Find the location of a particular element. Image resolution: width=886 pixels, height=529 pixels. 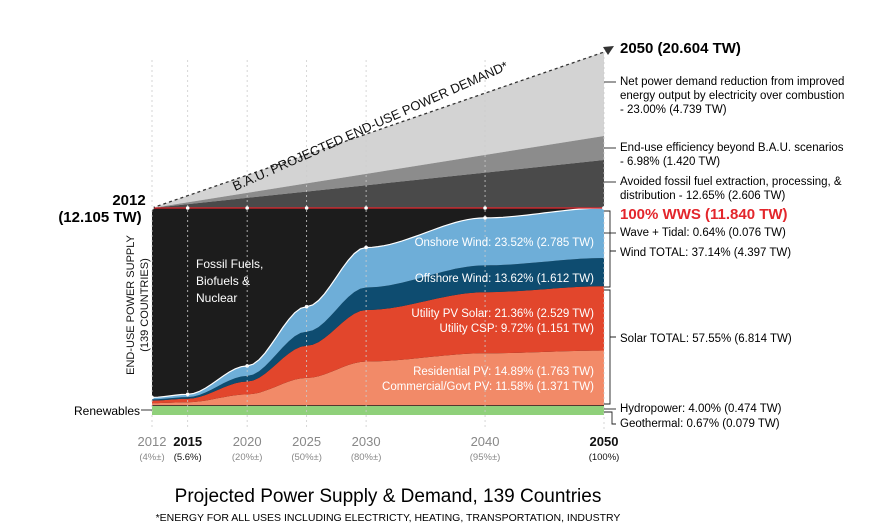

annotation-avoided-fossil-line-2: distribution - 12.65% (2.606 TW) is located at coordinates (703, 196).